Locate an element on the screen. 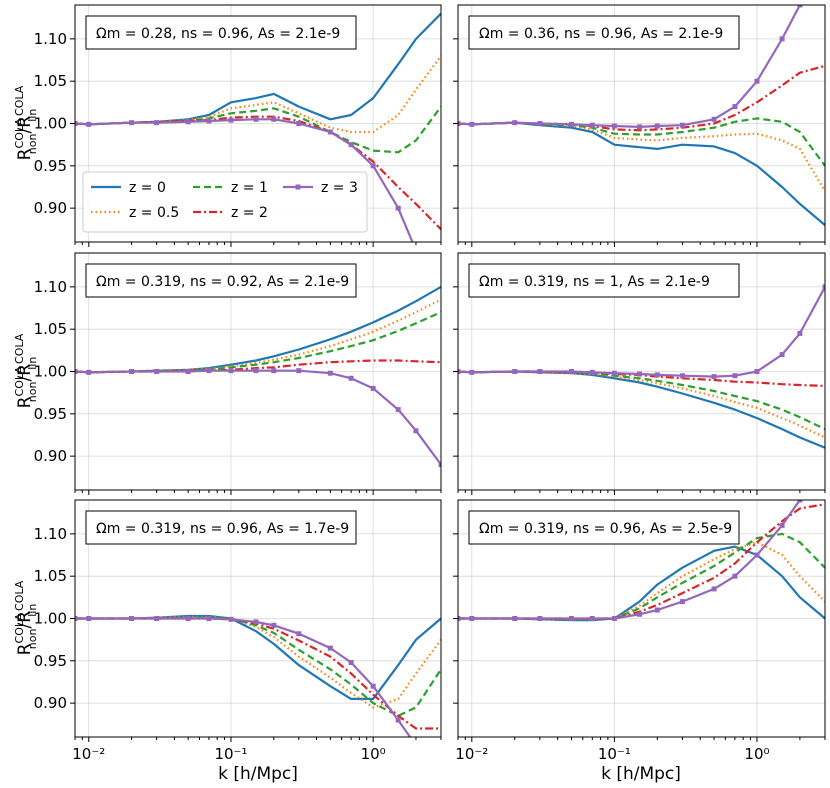 This screenshot has height=788, width=830. panel-annotation: Ωm = 0.319, ns = 0.92, As = 2.1e-9 is located at coordinates (221, 280).